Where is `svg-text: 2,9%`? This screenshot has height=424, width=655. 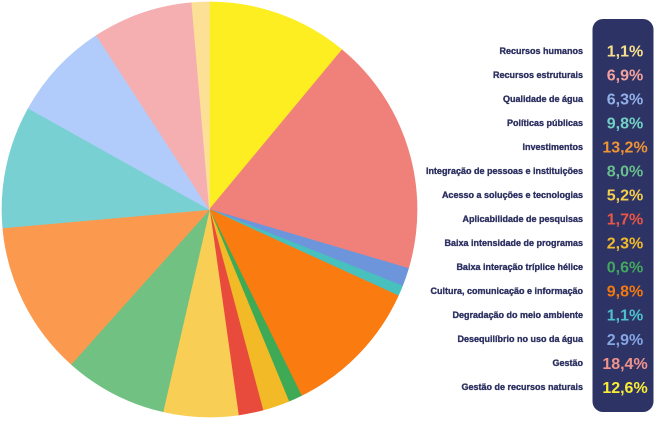 svg-text: 2,9% is located at coordinates (625, 340).